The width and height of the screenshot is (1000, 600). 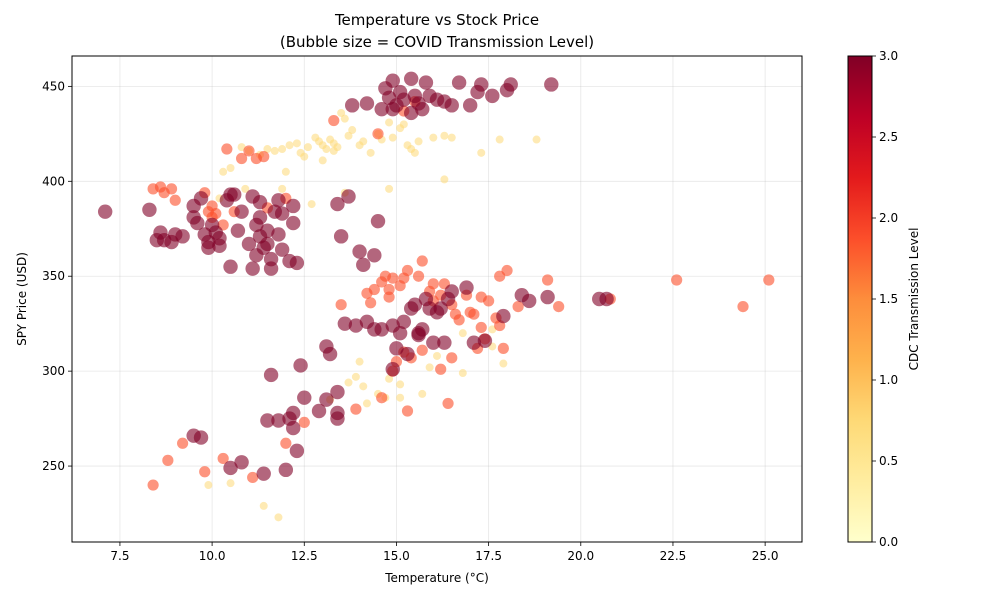 What do you see at coordinates (436, 20) in the screenshot?
I see `chart-title: Temperature vs Stock Price` at bounding box center [436, 20].